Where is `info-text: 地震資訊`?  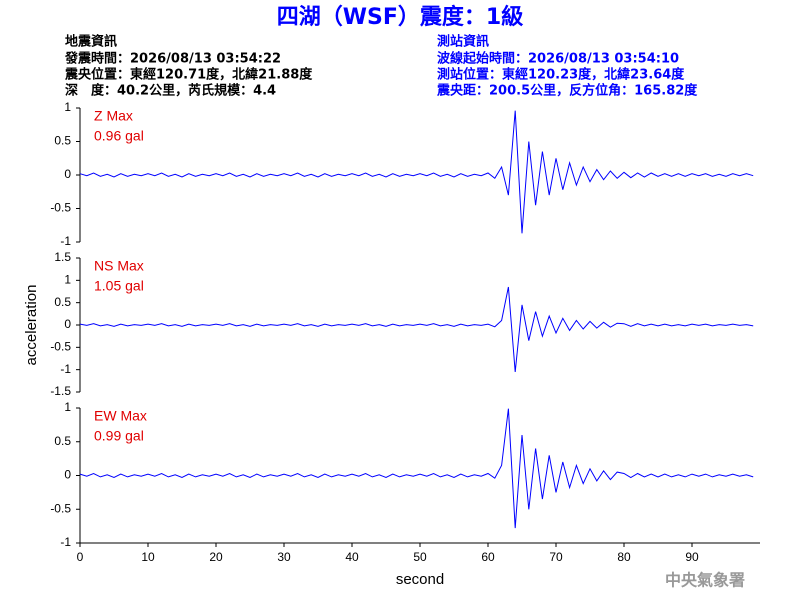
info-text: 地震資訊 is located at coordinates (91, 42).